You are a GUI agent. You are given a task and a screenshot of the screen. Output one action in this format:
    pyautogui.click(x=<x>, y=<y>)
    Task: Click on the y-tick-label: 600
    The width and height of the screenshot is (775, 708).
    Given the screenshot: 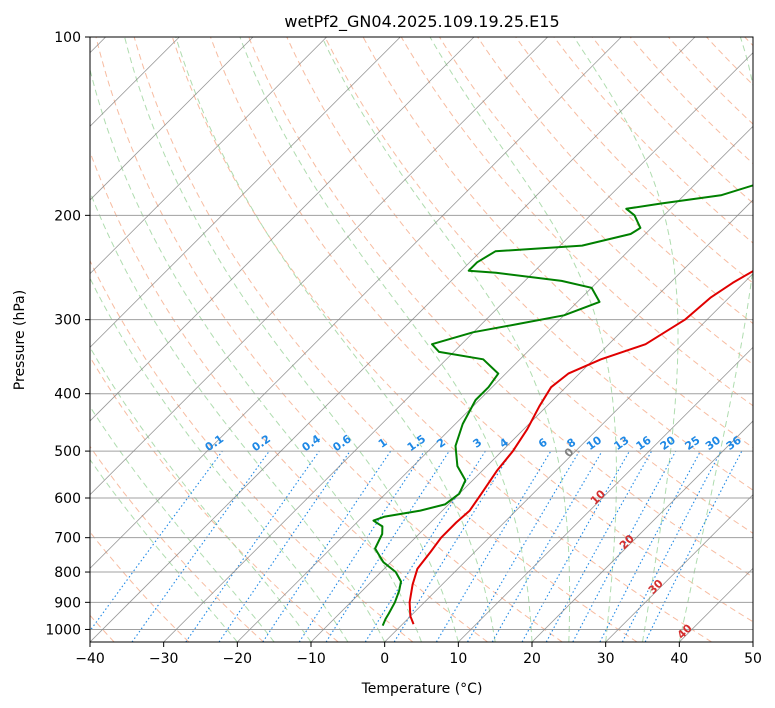 What is the action you would take?
    pyautogui.click(x=67, y=499)
    